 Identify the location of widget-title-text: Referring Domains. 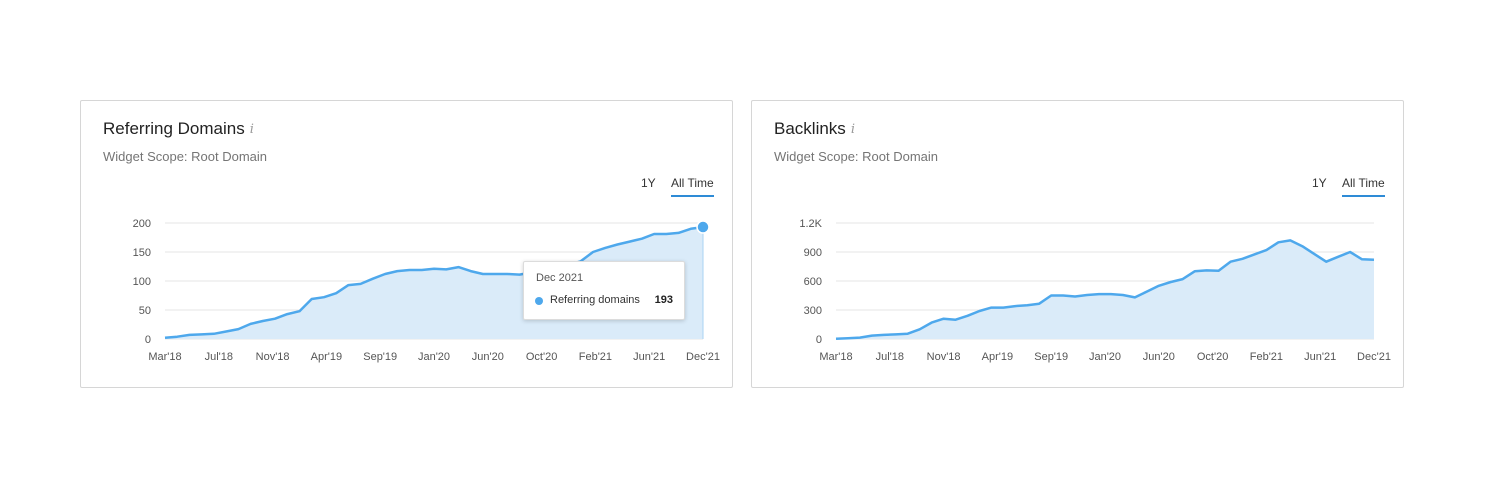
(174, 128).